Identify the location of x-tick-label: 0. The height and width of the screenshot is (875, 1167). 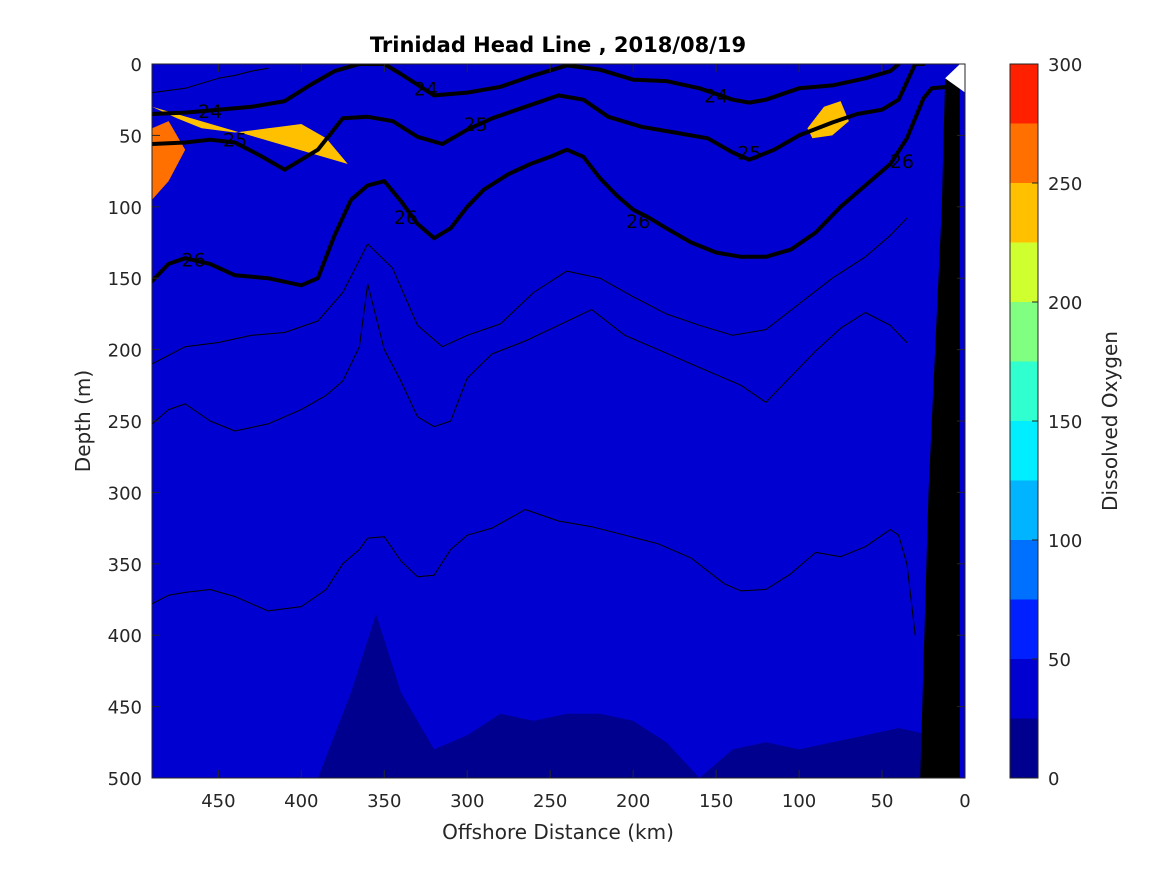
(964, 801).